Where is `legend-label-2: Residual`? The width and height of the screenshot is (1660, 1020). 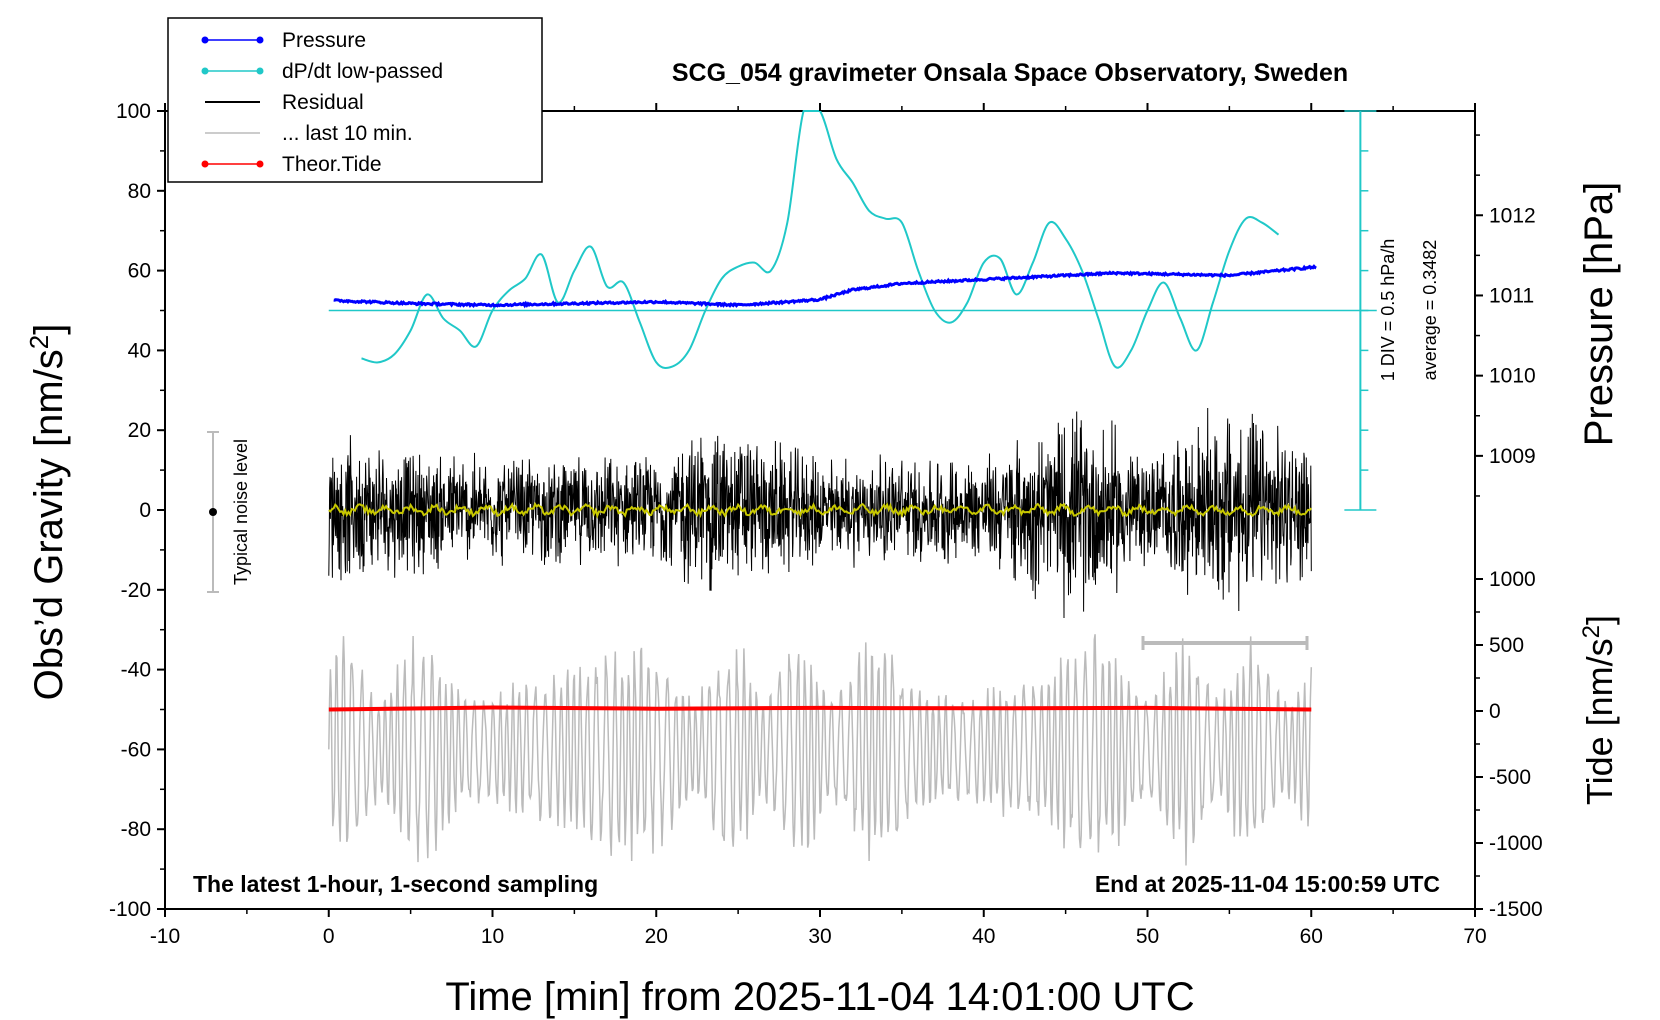 legend-label-2: Residual is located at coordinates (323, 102).